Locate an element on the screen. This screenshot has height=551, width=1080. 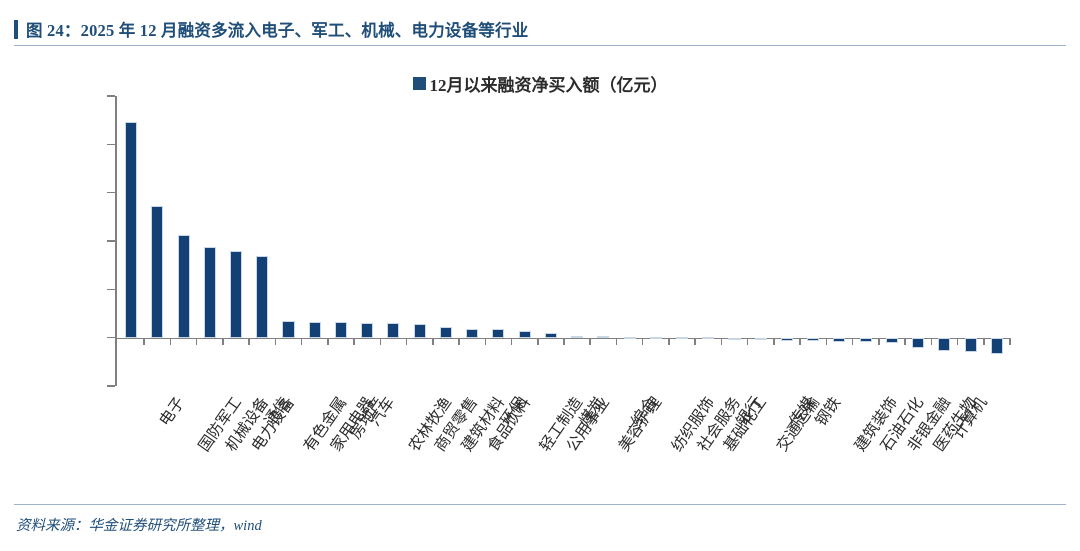
title-accent-bar is located at coordinates (16, 29).